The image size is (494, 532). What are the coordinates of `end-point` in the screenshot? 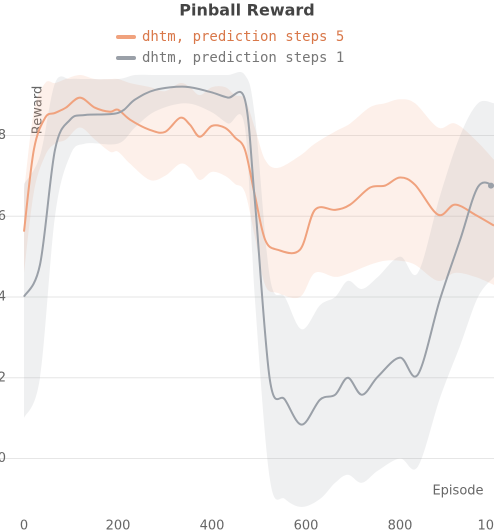 It's located at (491, 185).